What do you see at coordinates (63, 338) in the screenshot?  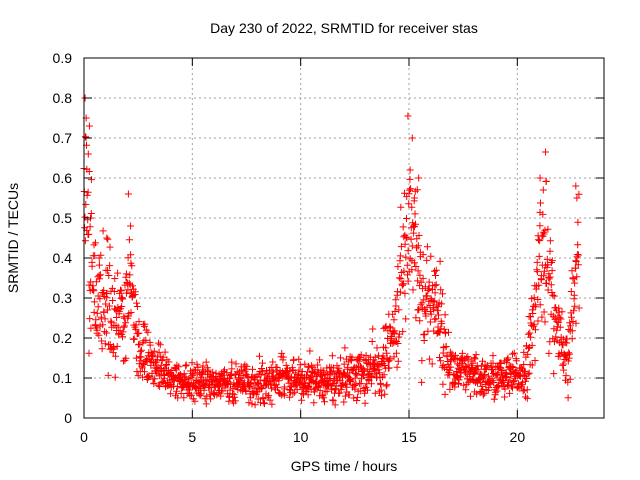 I see `y-tick-label: 0.2` at bounding box center [63, 338].